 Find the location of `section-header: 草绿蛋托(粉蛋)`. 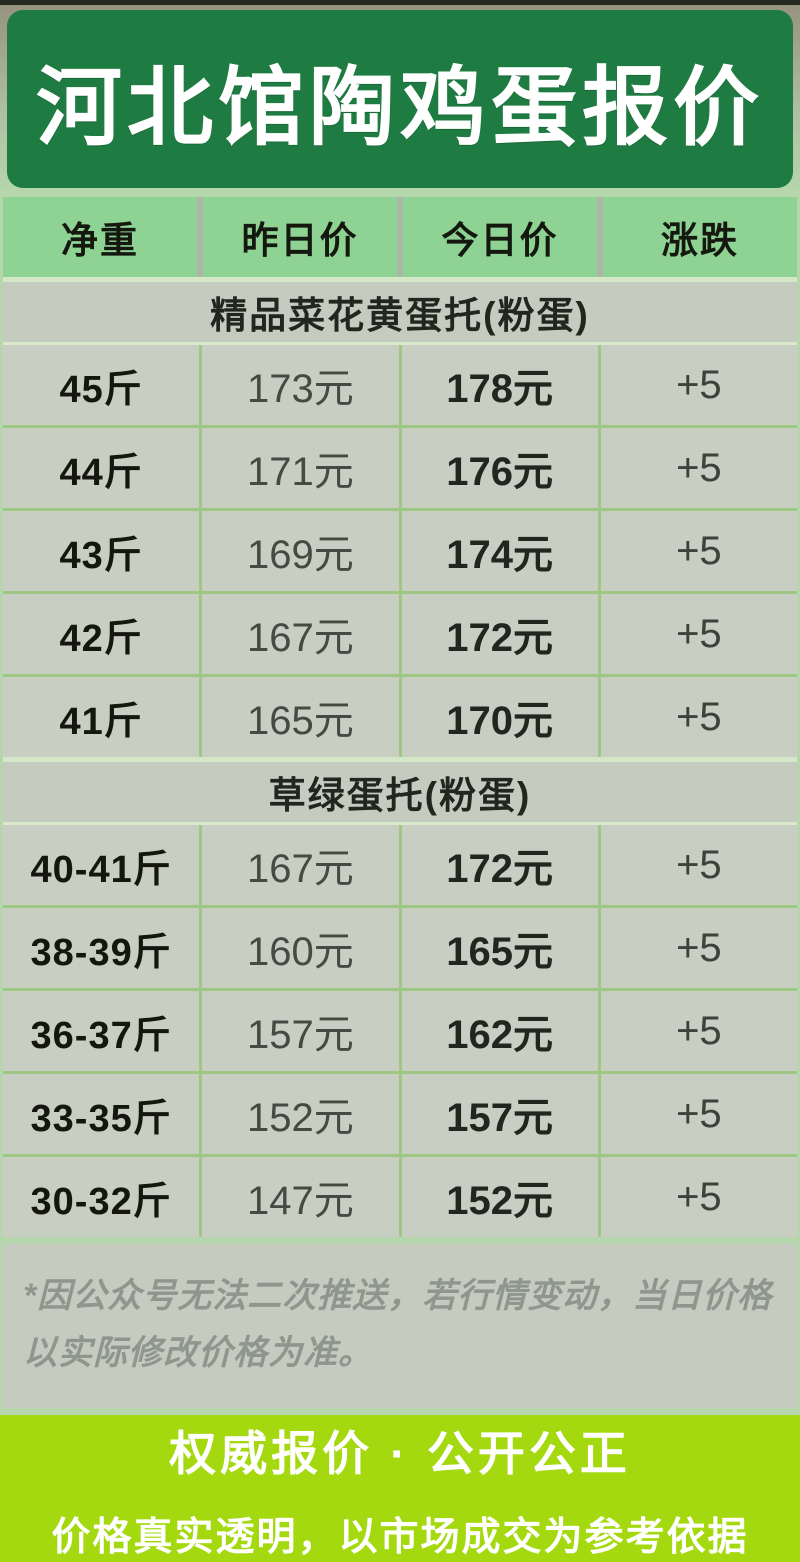

section-header: 草绿蛋托(粉蛋) is located at coordinates (400, 791).